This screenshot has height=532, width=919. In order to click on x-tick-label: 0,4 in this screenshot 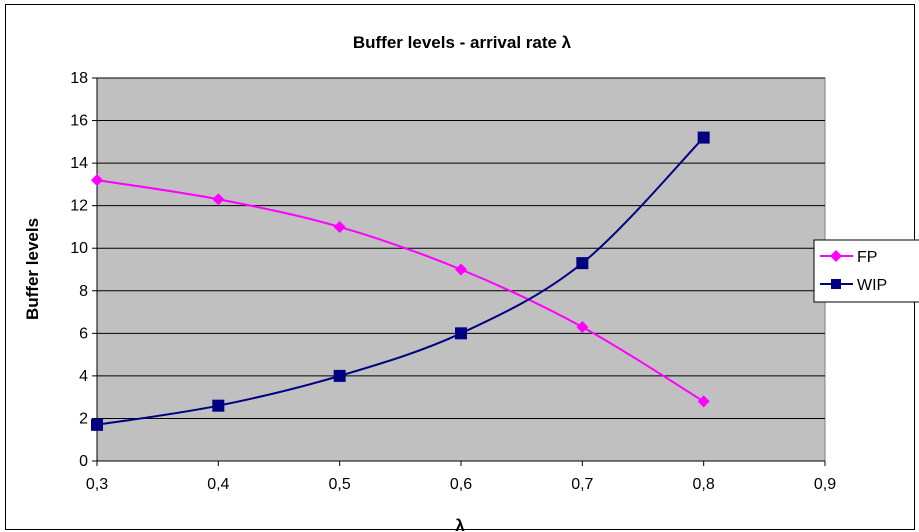, I will do `click(218, 484)`.